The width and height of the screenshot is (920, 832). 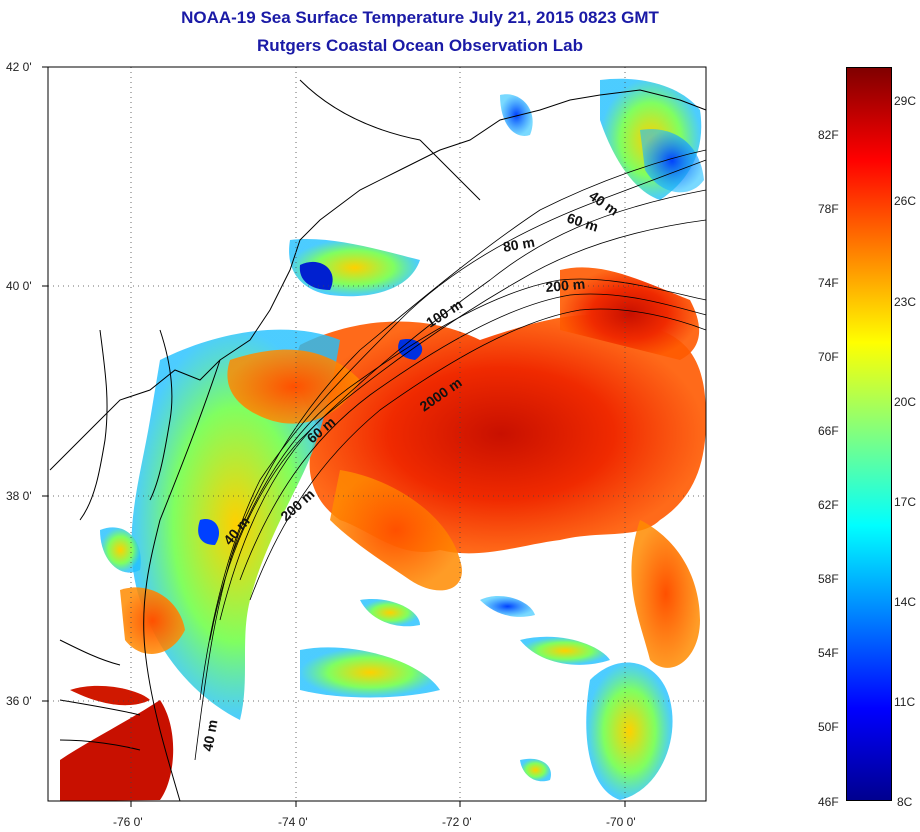 I want to click on map-subtitle: Rutgers Coastal Ocean Observation Lab, so click(x=420, y=45).